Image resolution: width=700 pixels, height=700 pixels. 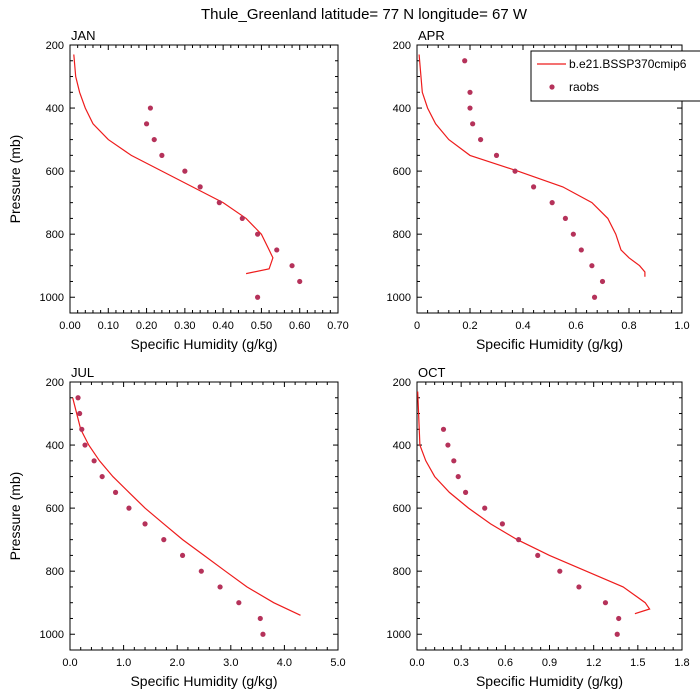 I want to click on x-tick-label: 0.4, so click(x=522, y=326).